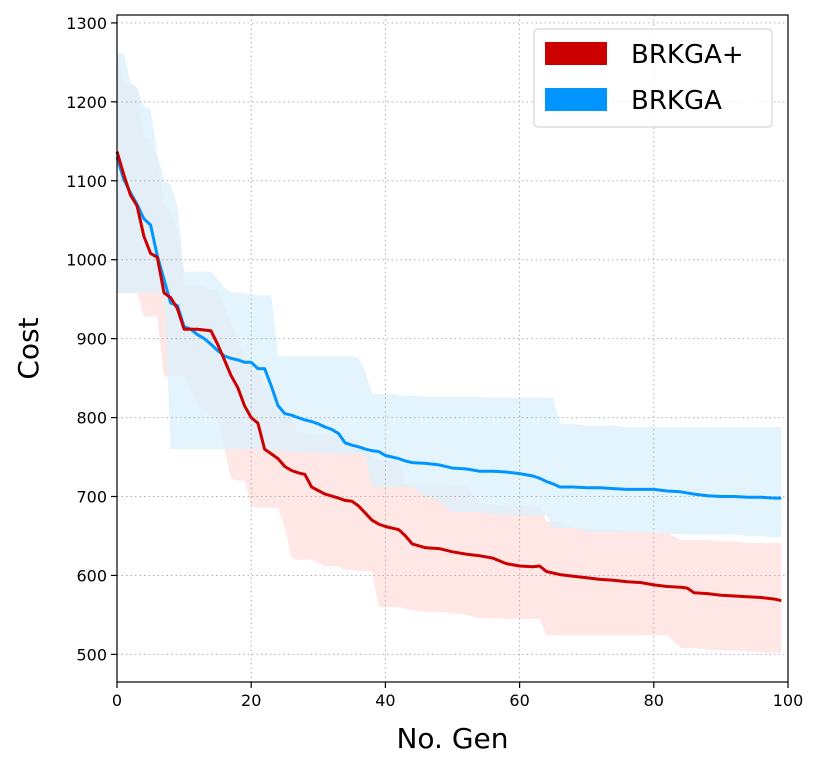 The width and height of the screenshot is (822, 767). I want to click on x-axis-label: No. Gen, so click(452, 738).